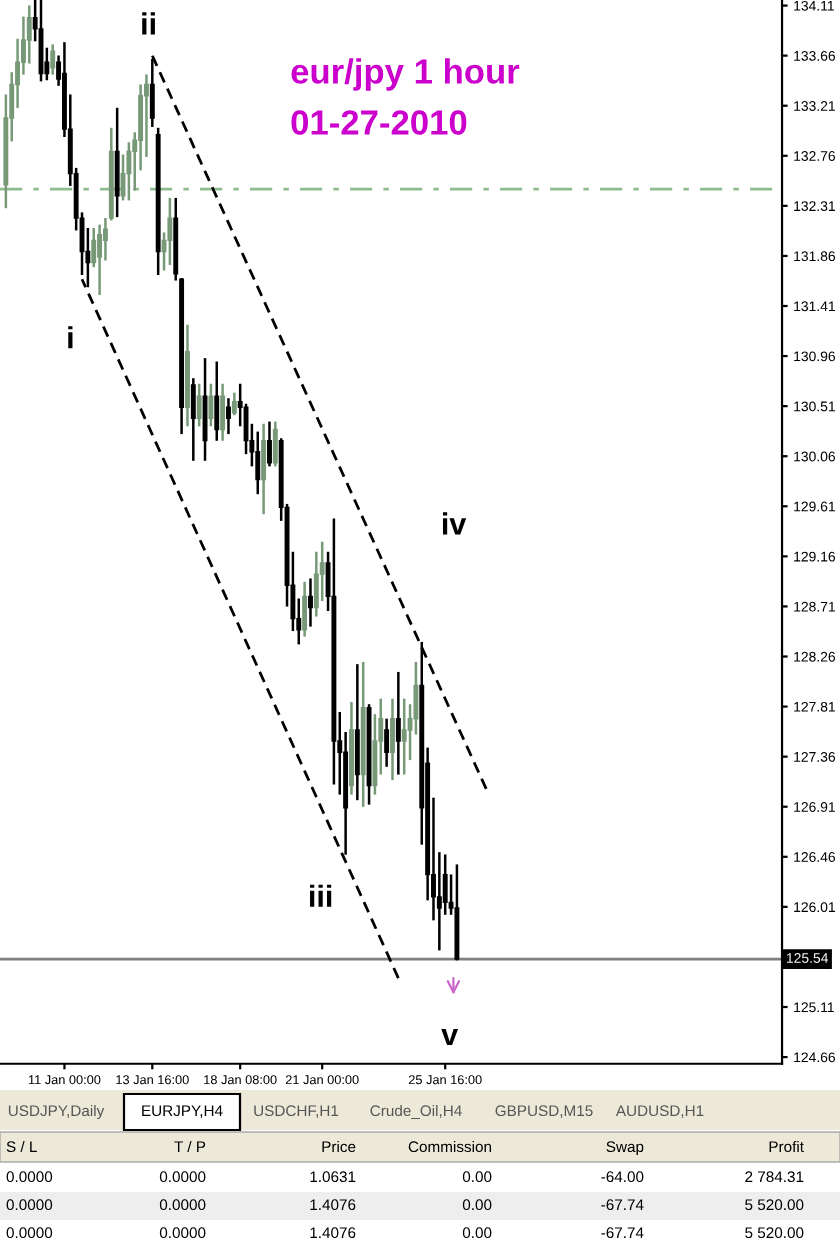 The height and width of the screenshot is (1250, 840). I want to click on annotation: iii, so click(321, 895).